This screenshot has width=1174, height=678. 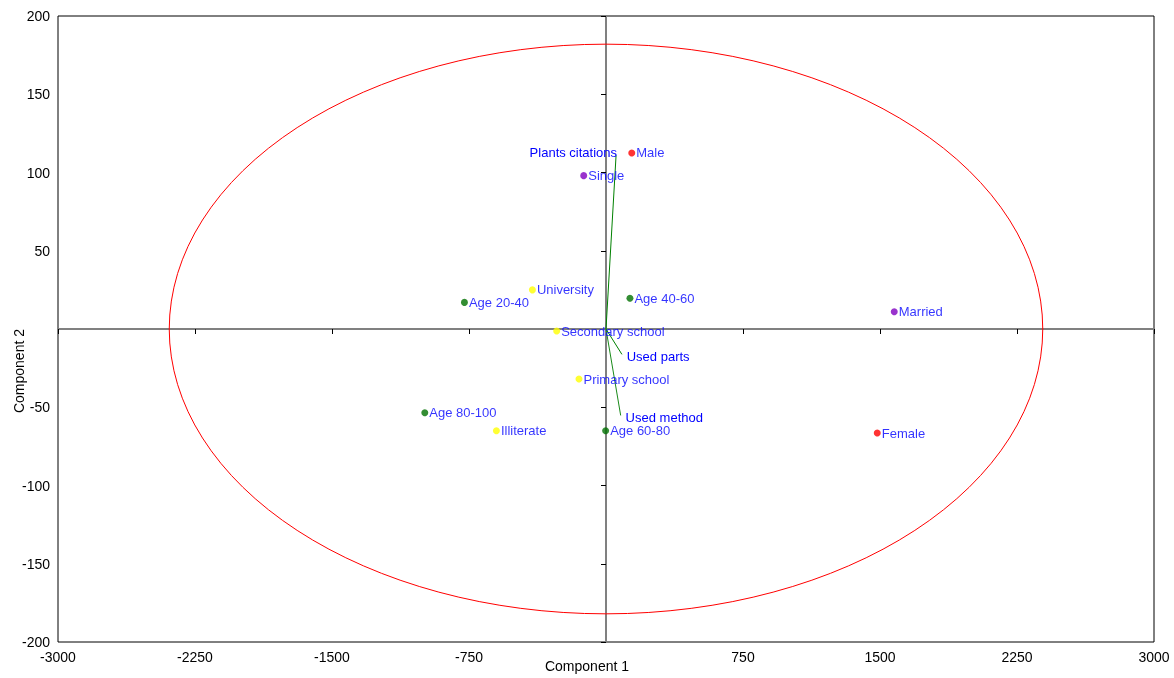 I want to click on y-tick-label: 150, so click(x=38, y=94).